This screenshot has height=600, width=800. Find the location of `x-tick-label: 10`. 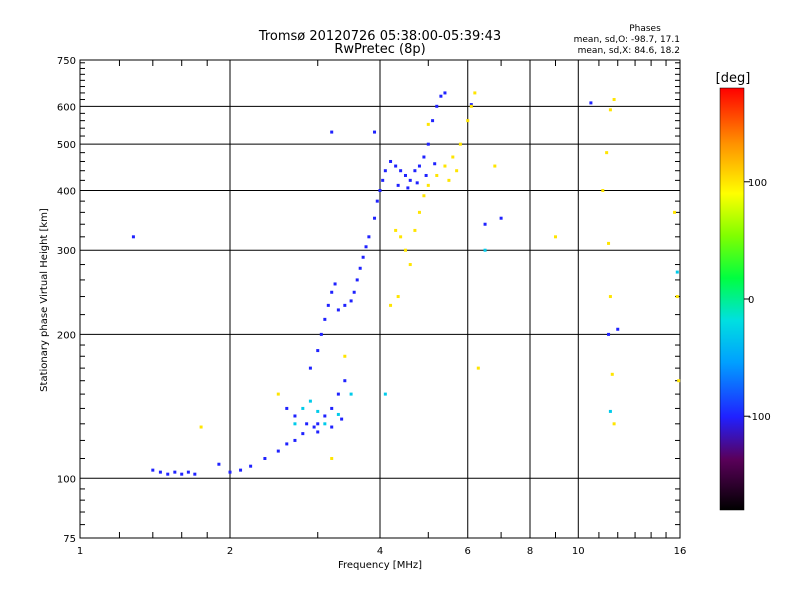

x-tick-label: 10 is located at coordinates (578, 551).